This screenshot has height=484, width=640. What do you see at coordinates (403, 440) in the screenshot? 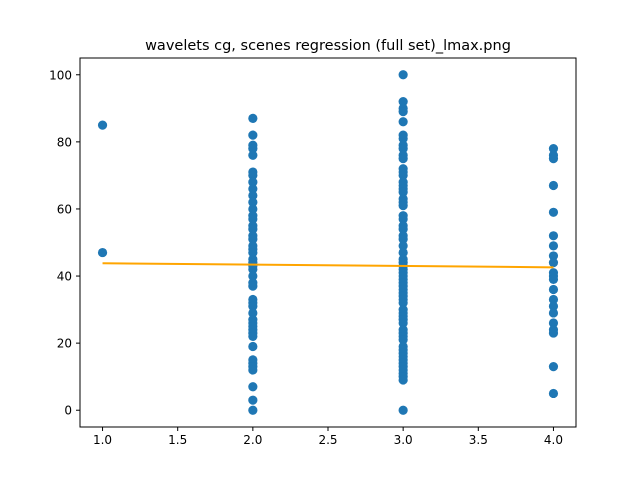
I see `x-tick-label: 3.0` at bounding box center [403, 440].